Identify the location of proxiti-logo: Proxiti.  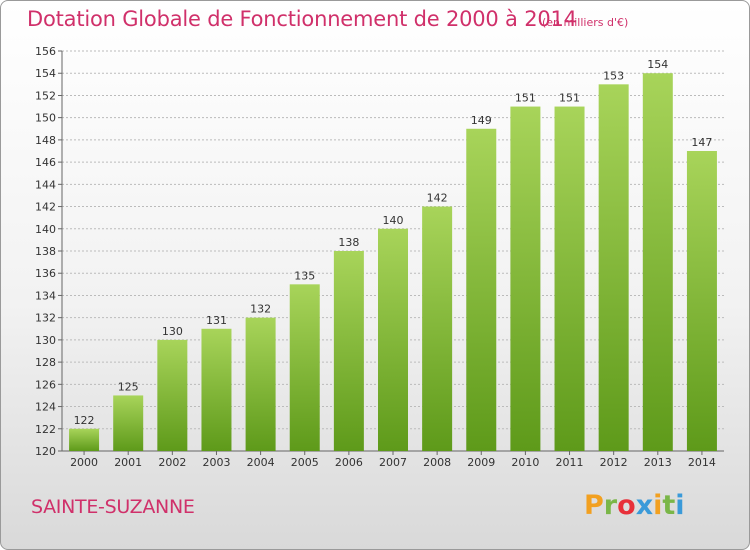
(634, 505).